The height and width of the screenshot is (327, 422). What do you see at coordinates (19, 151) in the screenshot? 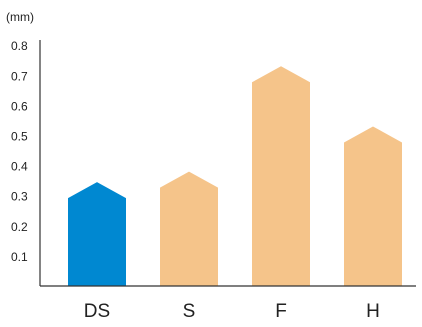
I see `y-axis-ticks: 0.1 0.2 0.3 0.4 0.5 0.6 0.7 0.8` at bounding box center [19, 151].